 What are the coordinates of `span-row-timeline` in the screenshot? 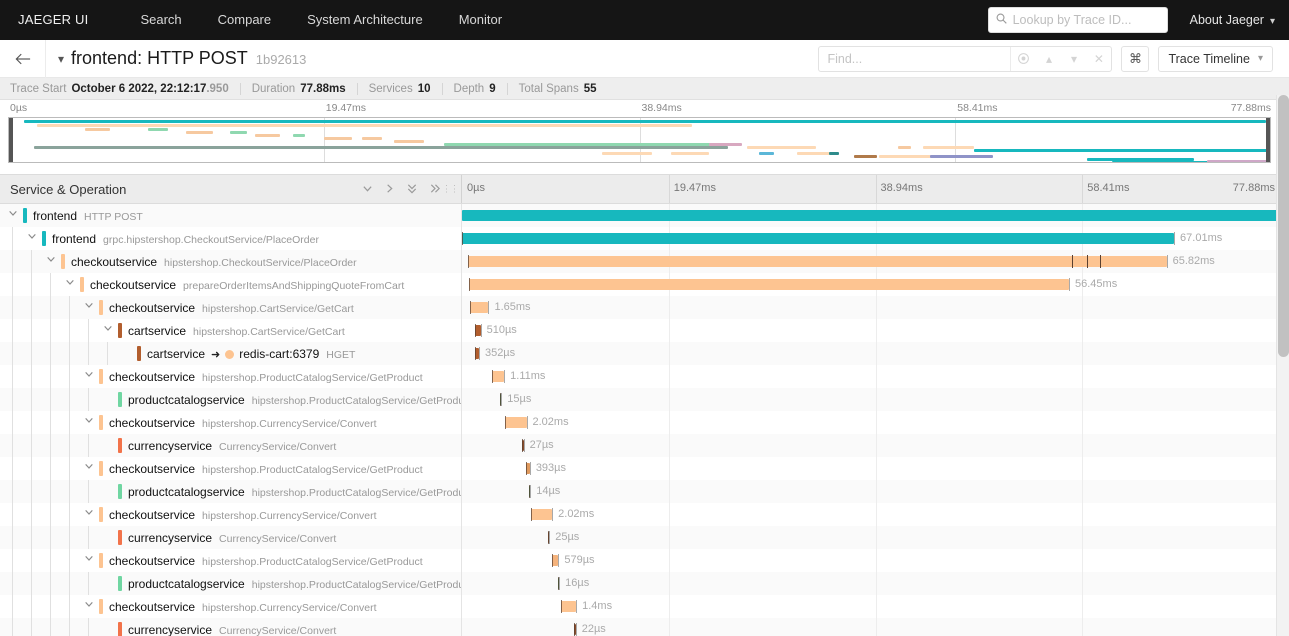 It's located at (875, 215).